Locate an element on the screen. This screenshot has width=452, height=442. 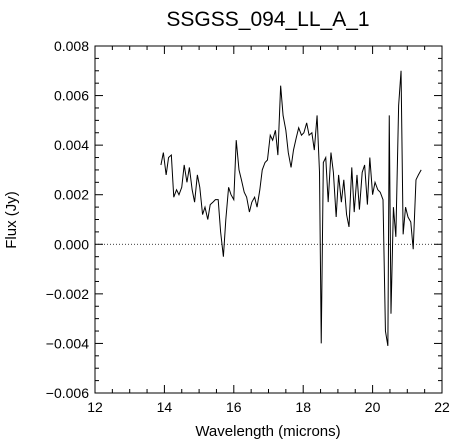
x-tick-label: 18 is located at coordinates (303, 407).